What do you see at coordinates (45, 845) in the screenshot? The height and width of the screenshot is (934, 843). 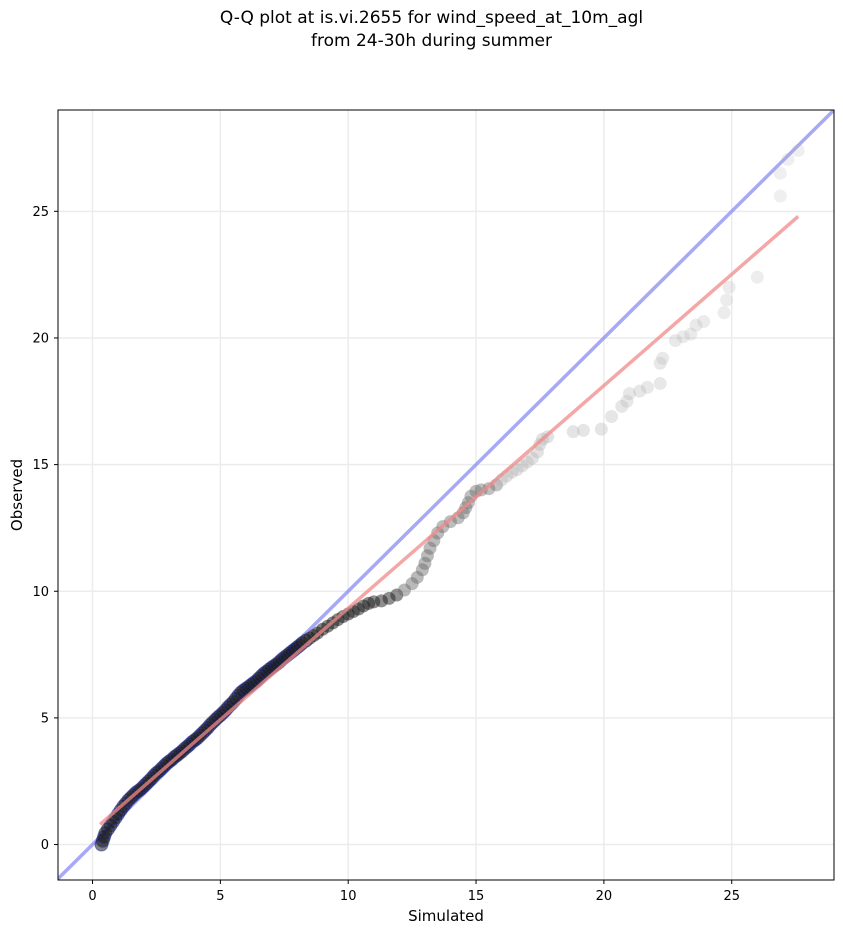 I see `y-tick-label: 0` at bounding box center [45, 845].